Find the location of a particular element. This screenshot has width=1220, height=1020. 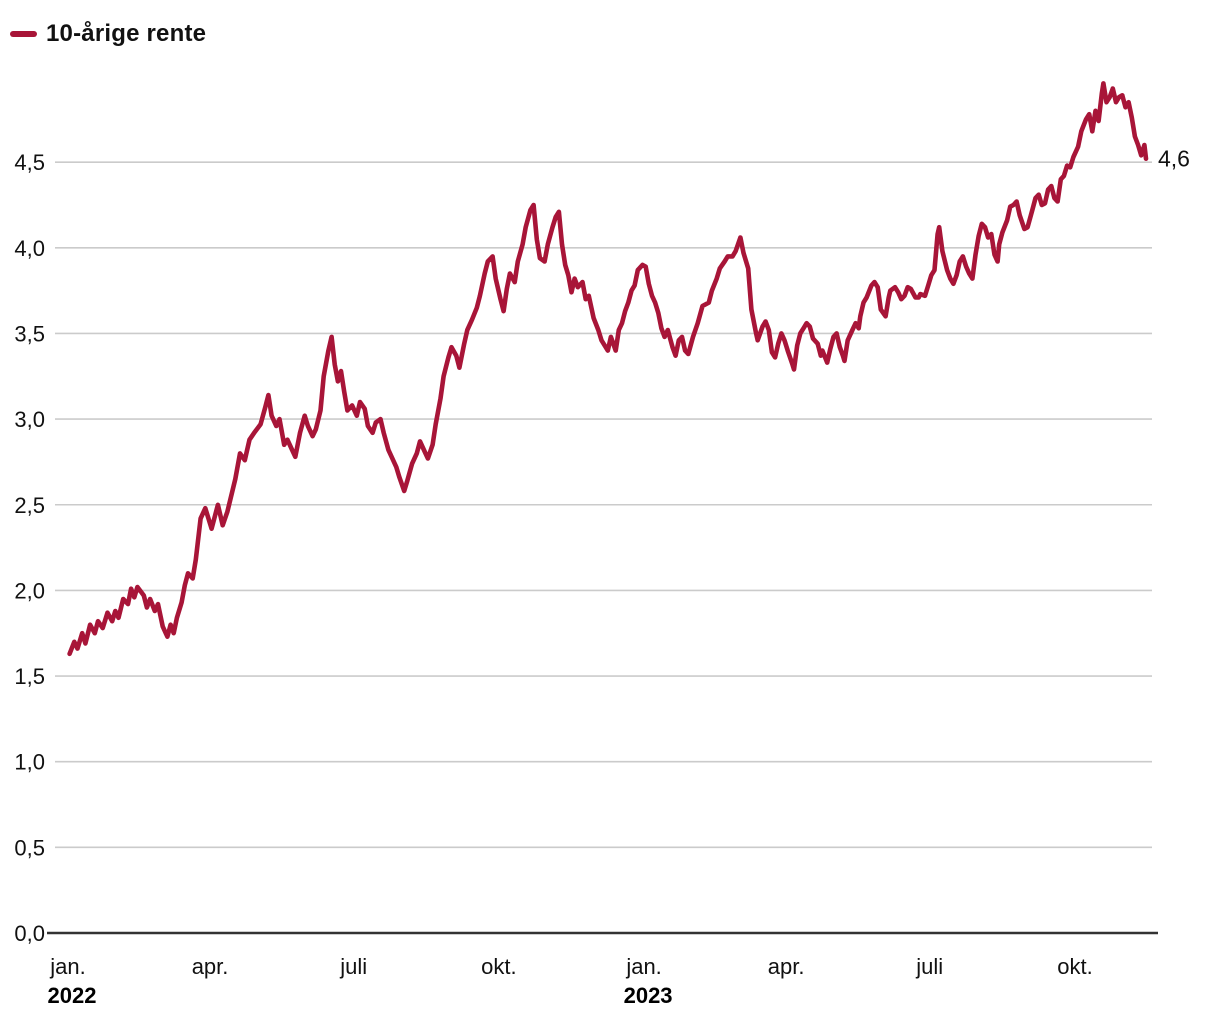

y-tick-label: 1,5 is located at coordinates (29, 676).